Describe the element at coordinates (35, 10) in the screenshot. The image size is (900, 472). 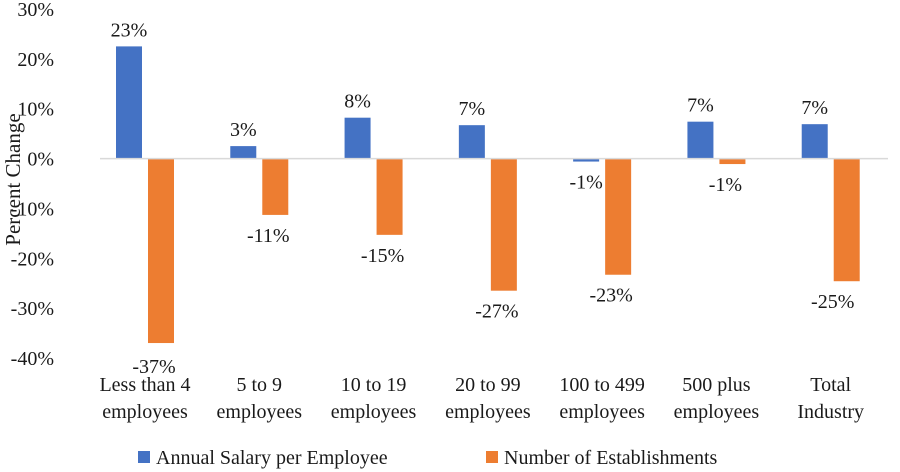
I see `y-tick-label: 30%` at that location.